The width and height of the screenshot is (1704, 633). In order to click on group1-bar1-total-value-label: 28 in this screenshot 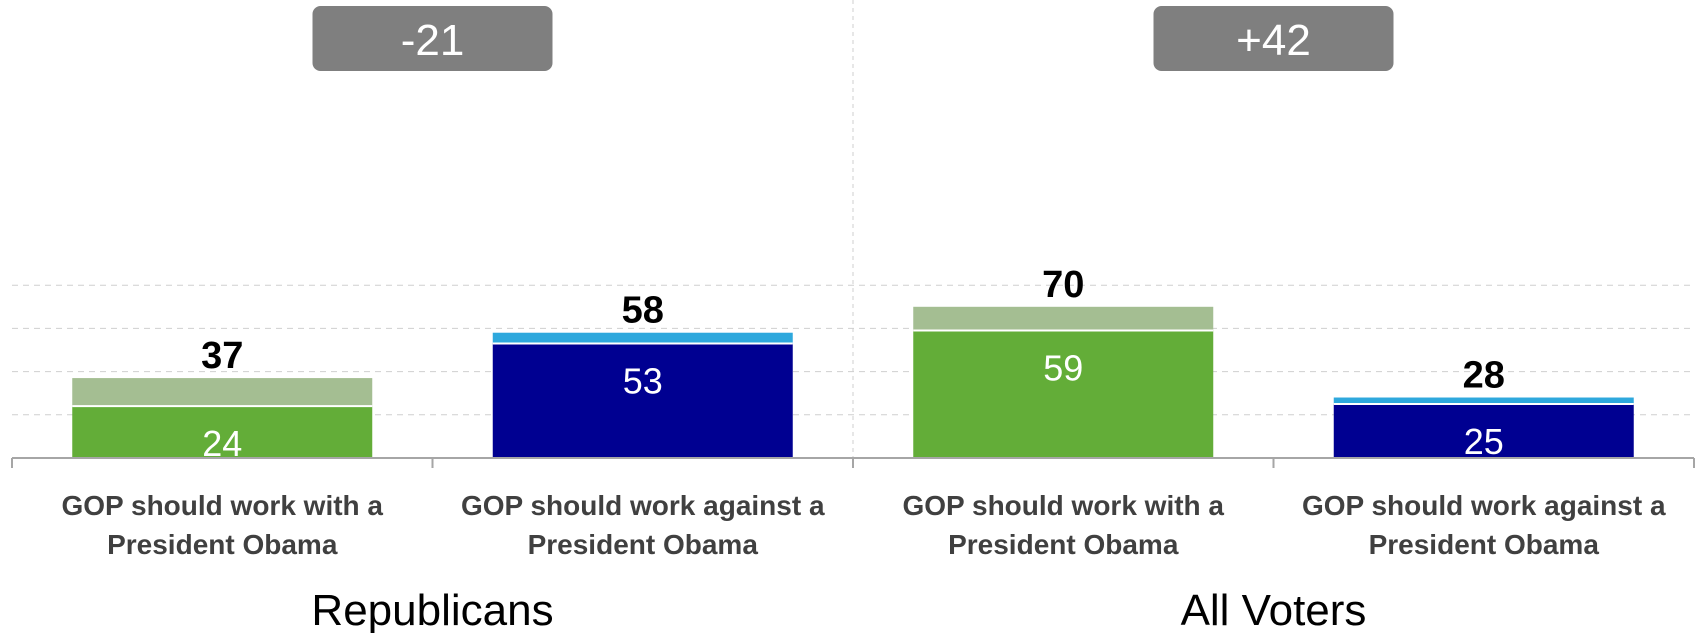, I will do `click(1484, 376)`.